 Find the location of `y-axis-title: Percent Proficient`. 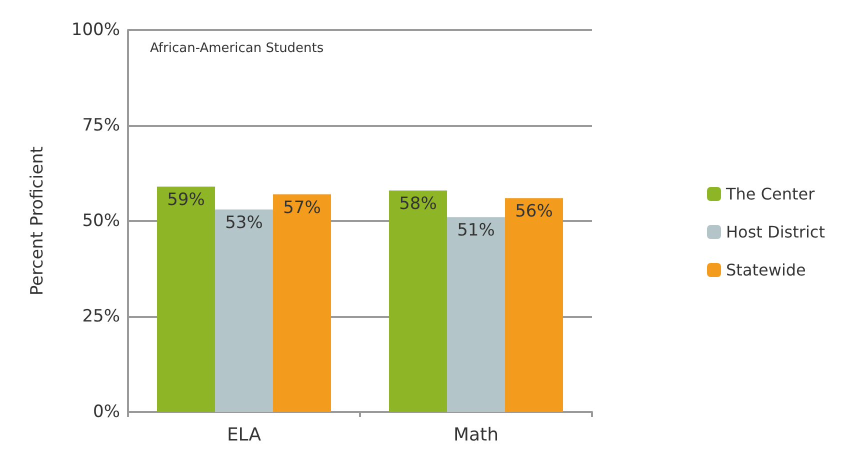

y-axis-title: Percent Proficient is located at coordinates (38, 221).